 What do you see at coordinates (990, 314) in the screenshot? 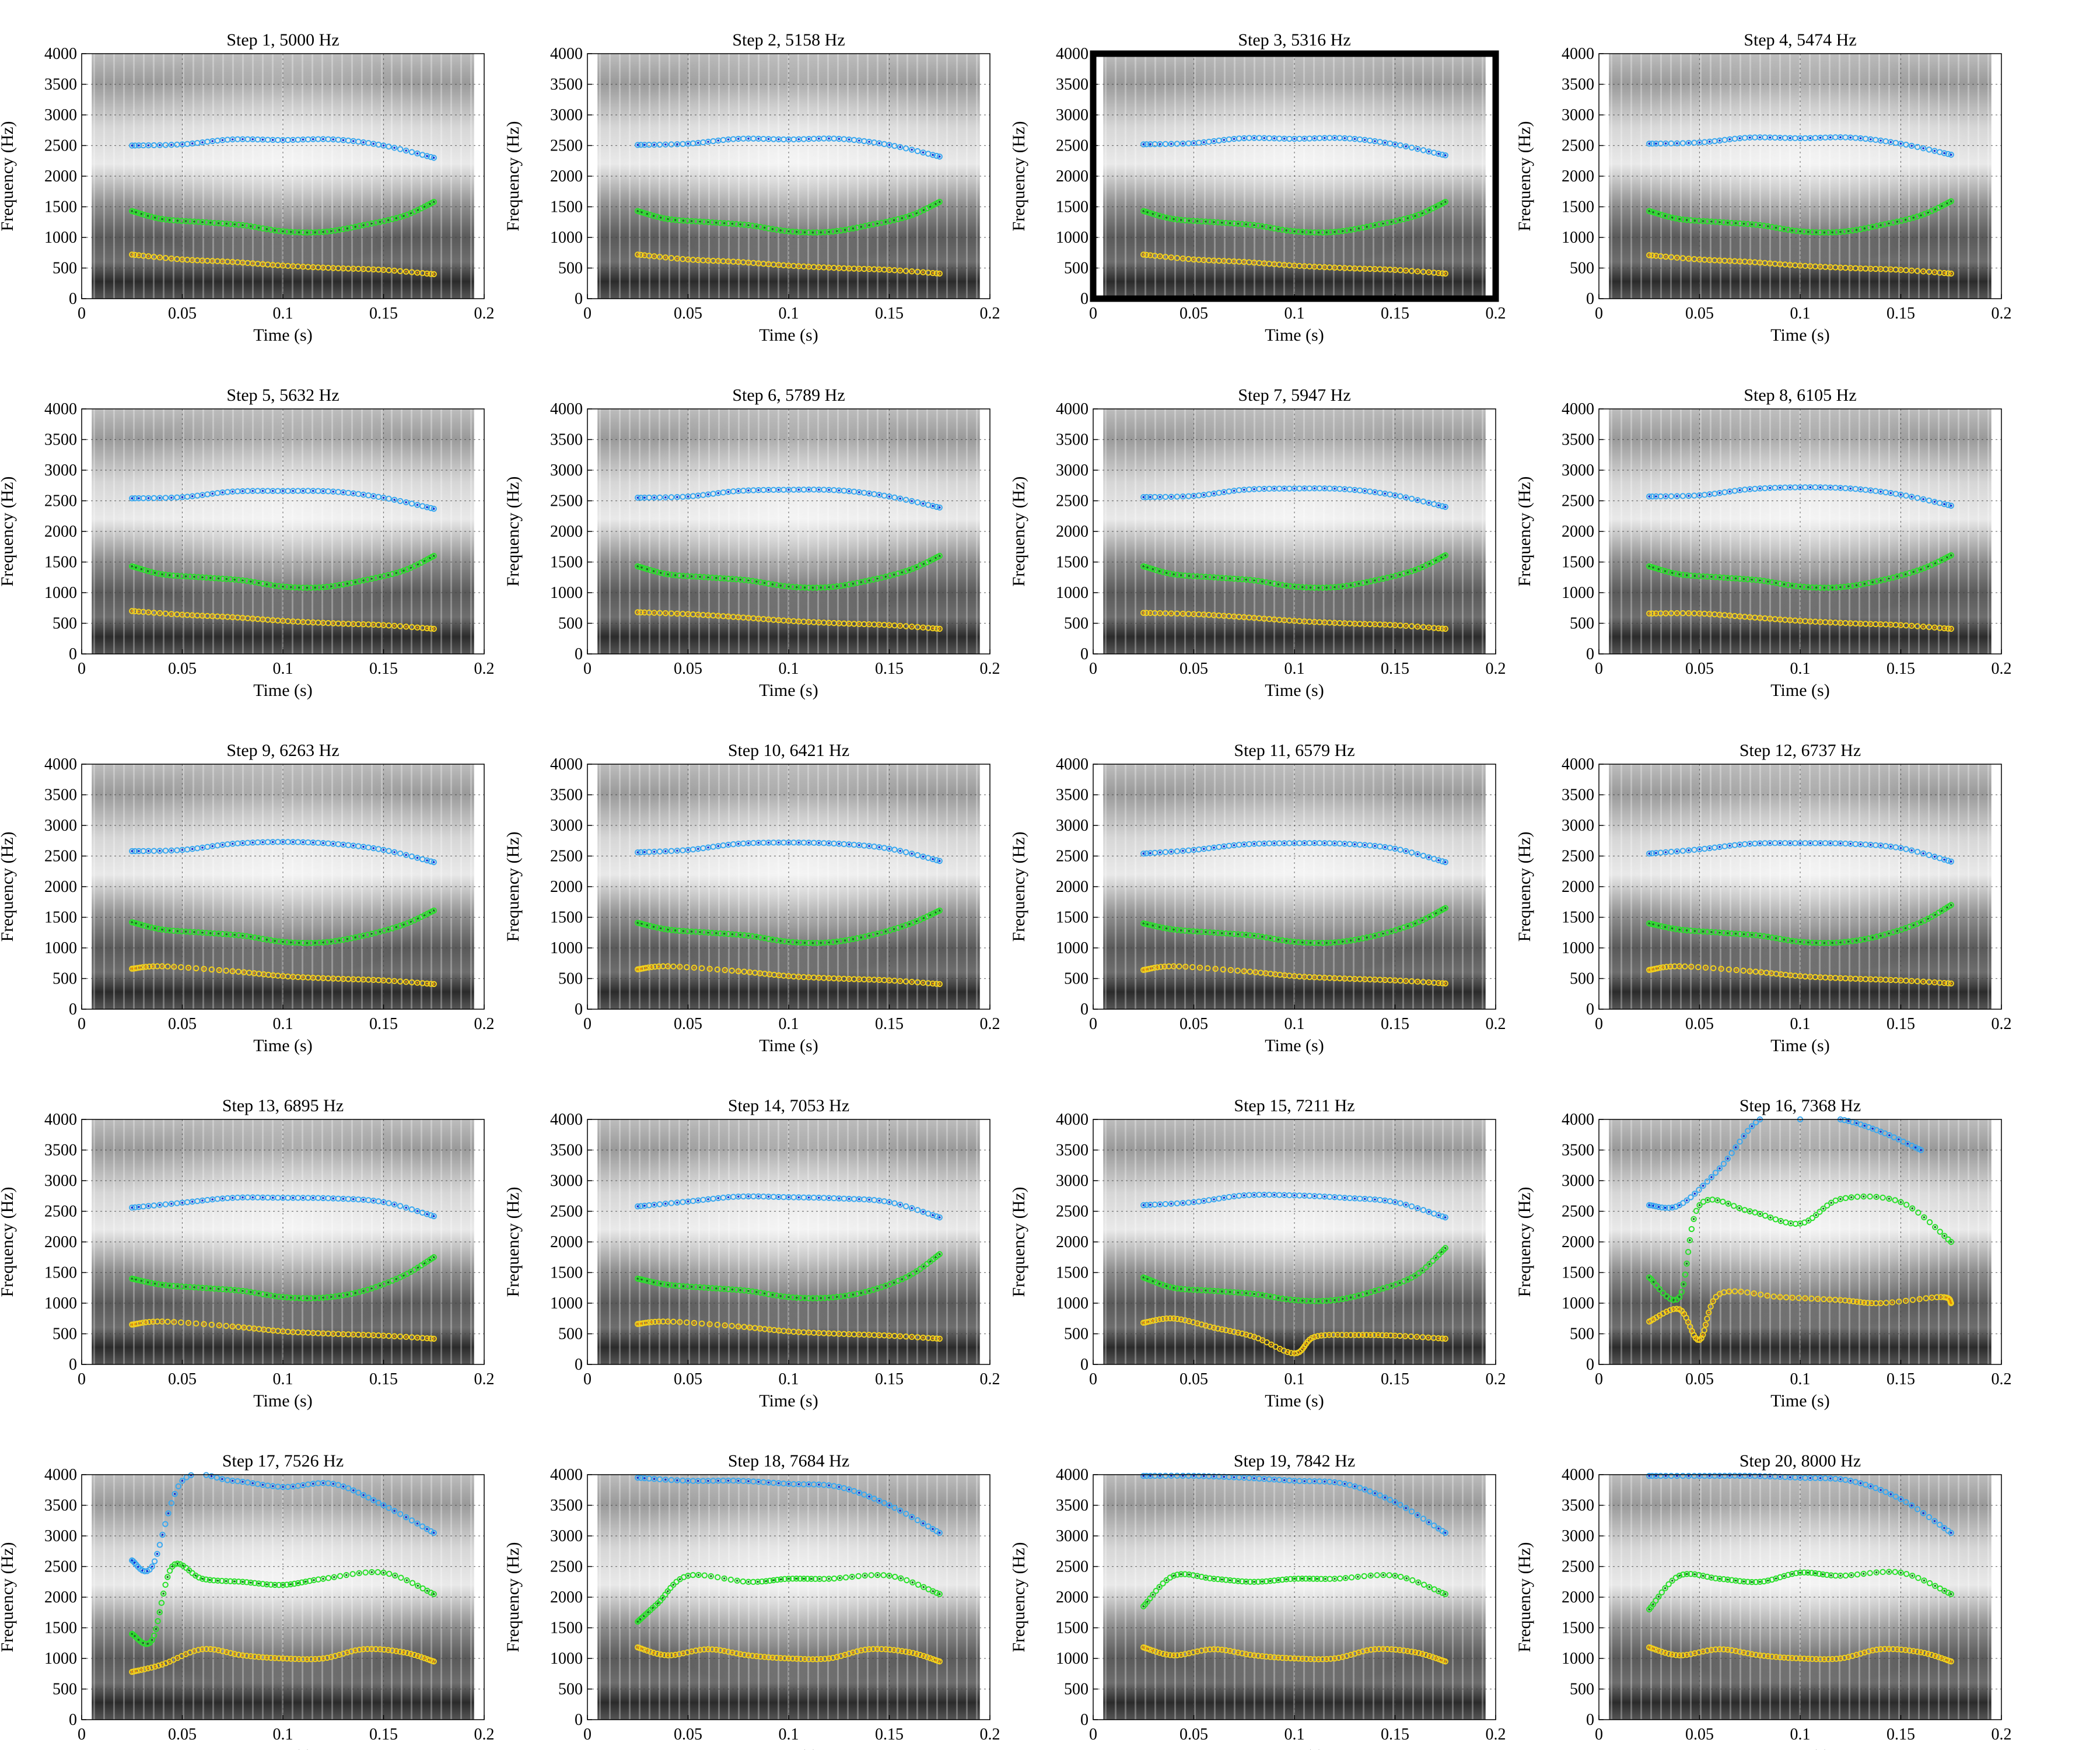
I see `x-tick-label: 0.2` at bounding box center [990, 314].